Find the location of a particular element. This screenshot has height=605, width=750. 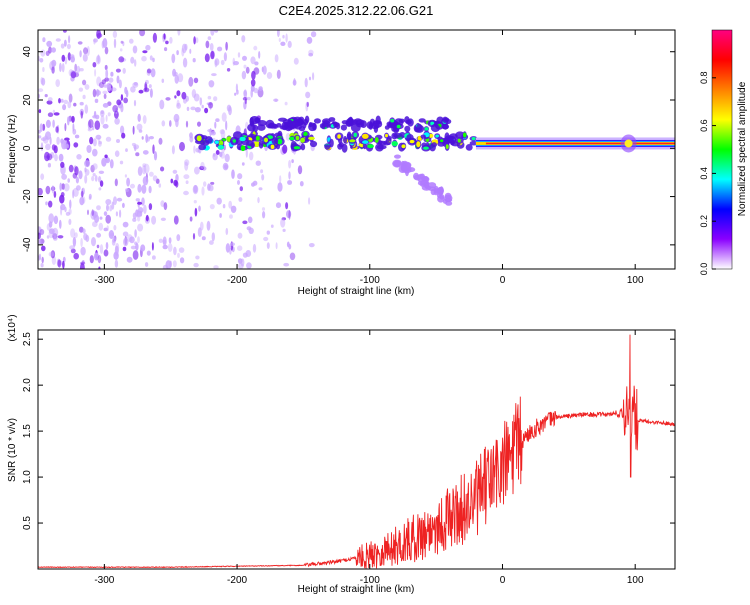

snr-x-tick-label: 0 is located at coordinates (503, 580).